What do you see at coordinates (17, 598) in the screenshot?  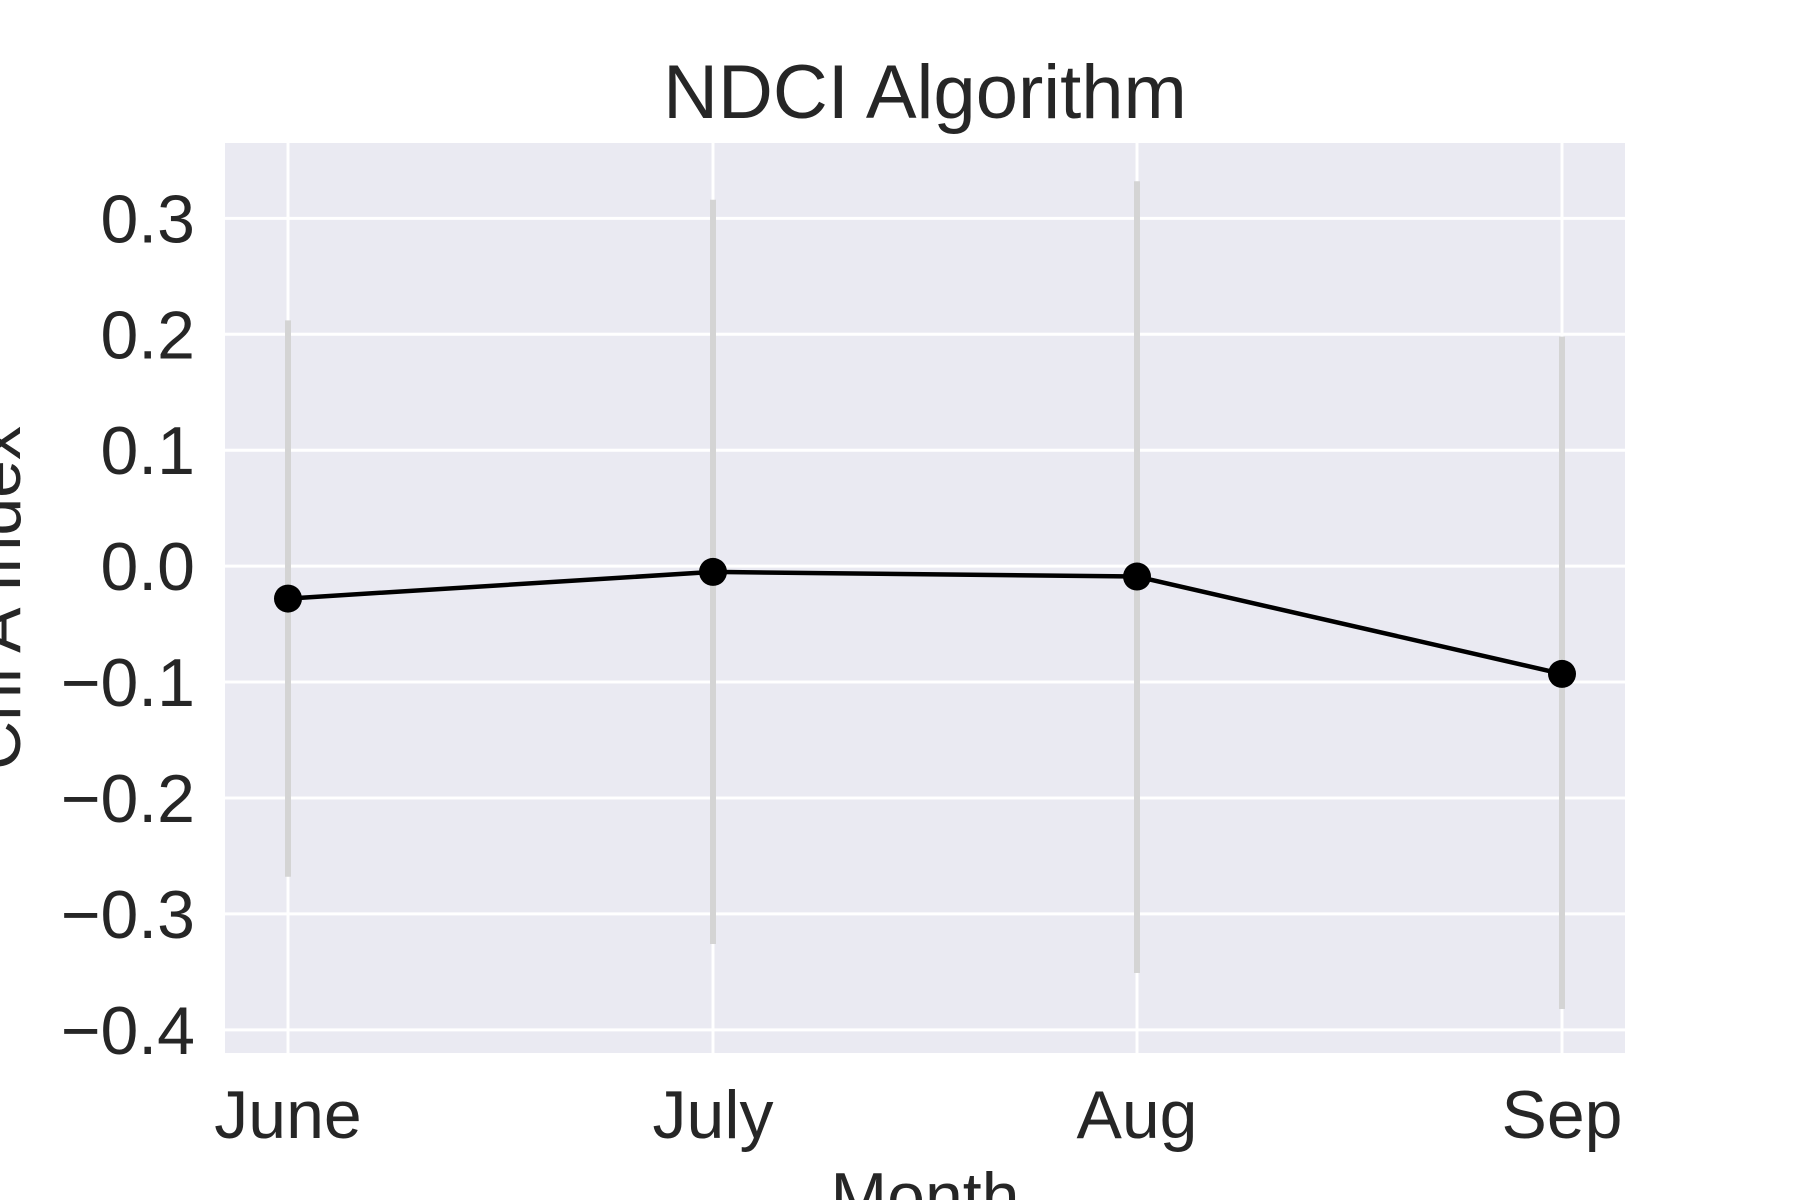 I see `y-axis-label: Chl A Index` at bounding box center [17, 598].